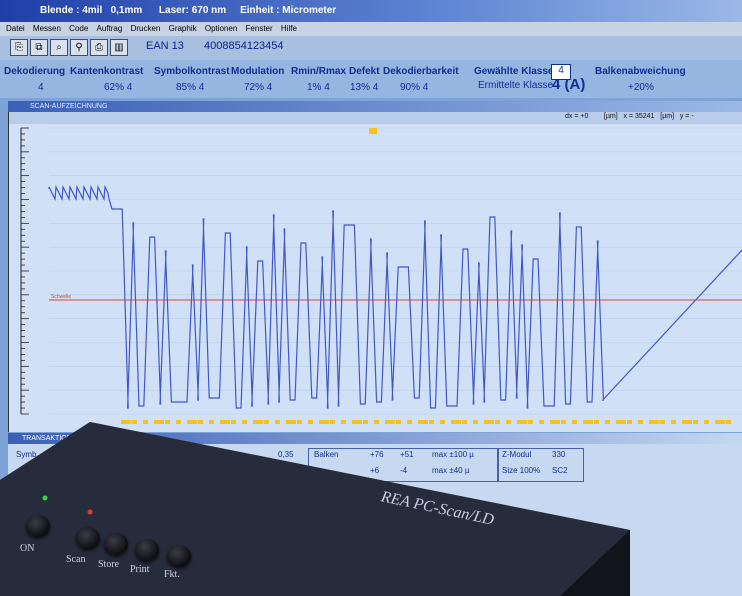  Describe the element at coordinates (47, 438) in the screenshot. I see `transaction-panel-title: TRANSAKTION` at that location.